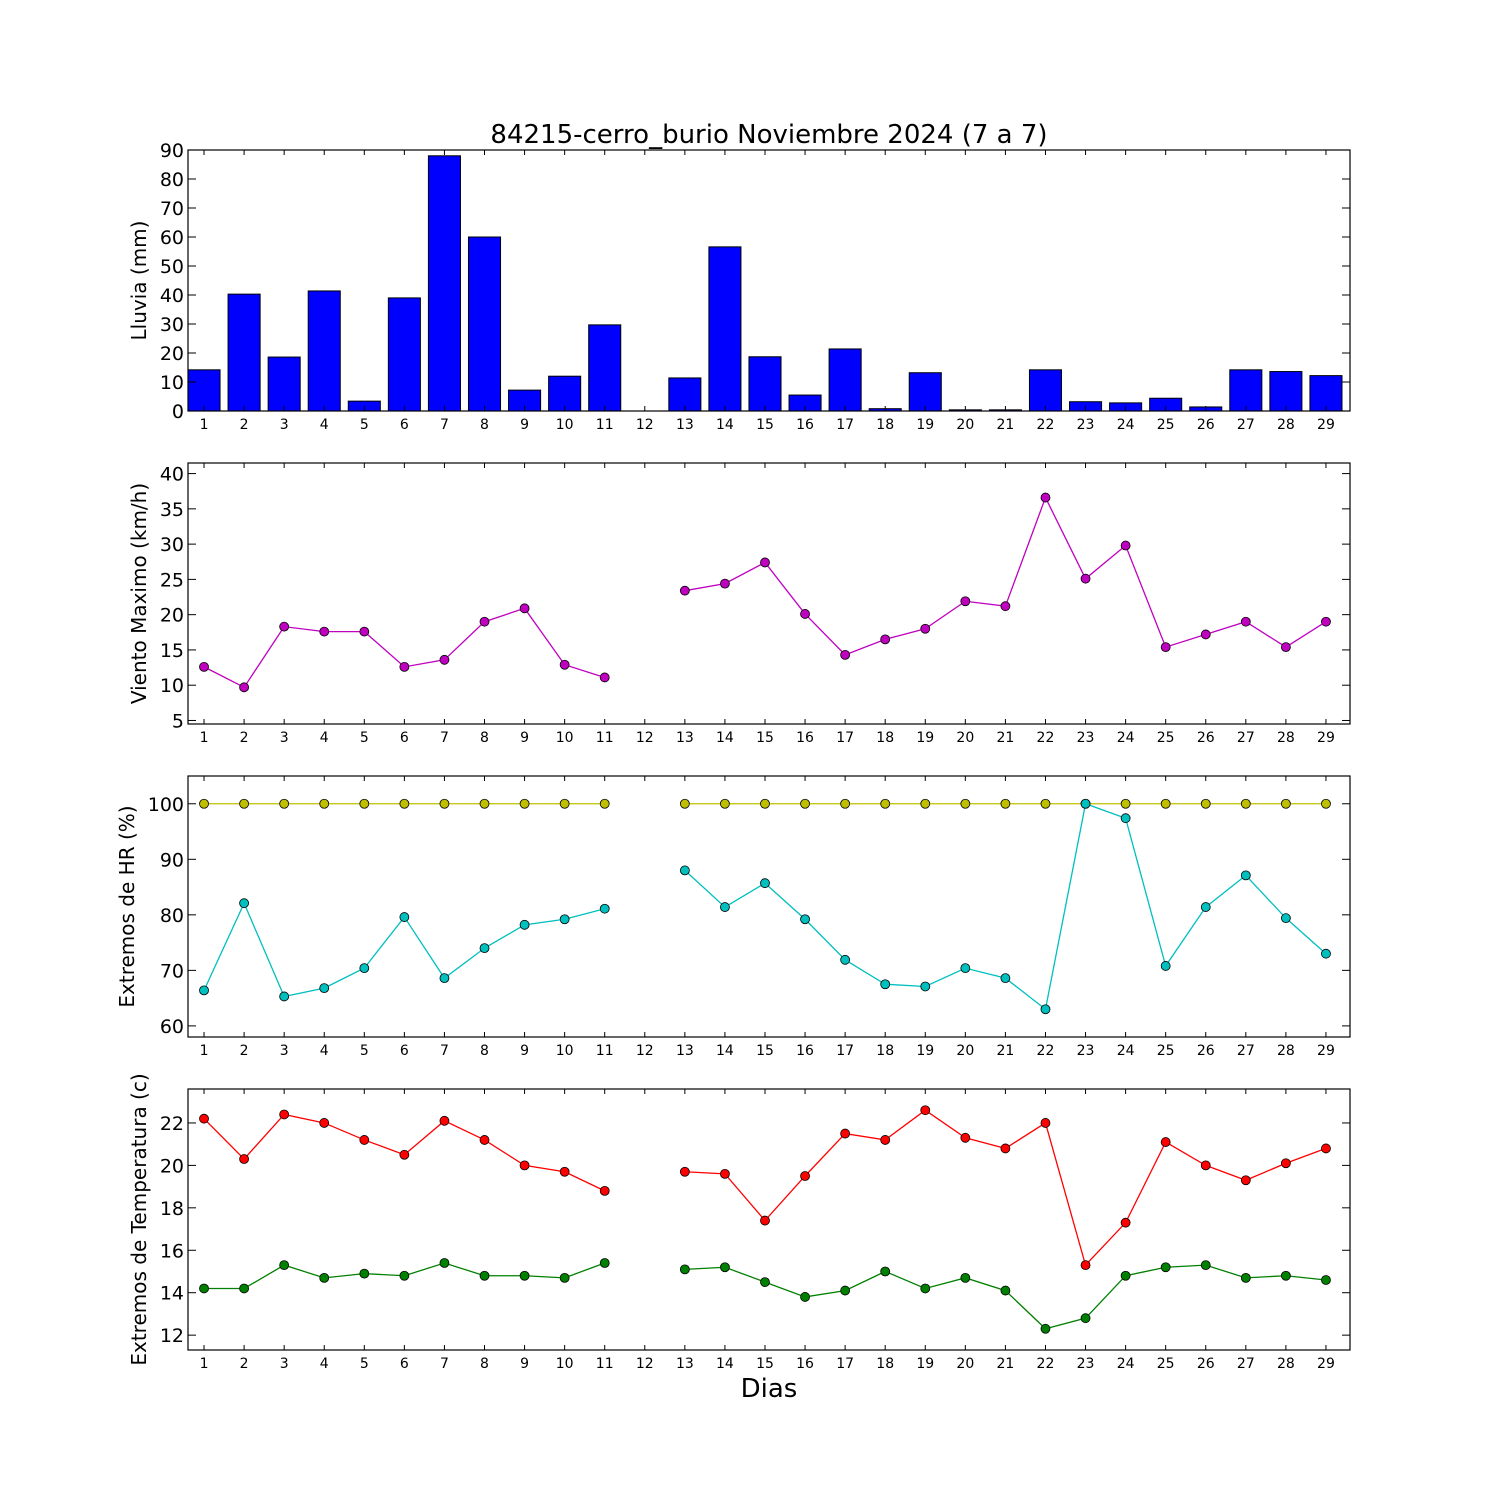 Image resolution: width=1500 pixels, height=1500 pixels. Describe the element at coordinates (139, 281) in the screenshot. I see `y-axis-label: Lluvia (mm)` at that location.